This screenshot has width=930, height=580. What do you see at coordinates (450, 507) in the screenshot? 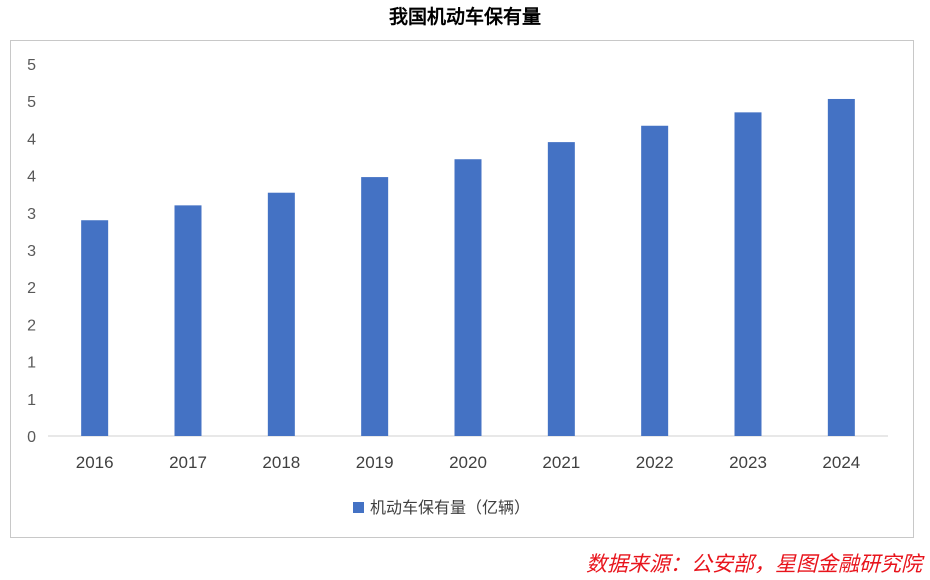
I see `legend-label: 机动车保有量（亿辆）` at bounding box center [450, 507].